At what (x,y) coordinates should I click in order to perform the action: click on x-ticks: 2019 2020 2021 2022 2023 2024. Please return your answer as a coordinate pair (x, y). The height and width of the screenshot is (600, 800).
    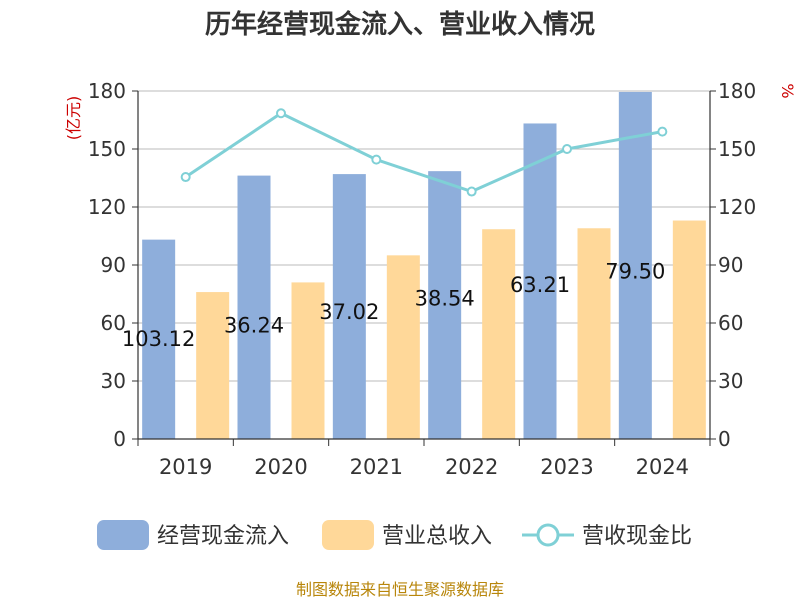
    Looking at the image, I should click on (424, 459).